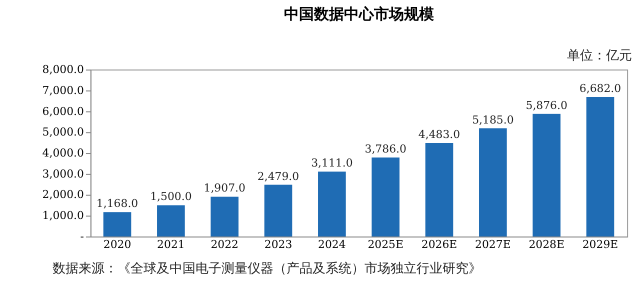  Describe the element at coordinates (359, 13) in the screenshot. I see `chart-title: 中国数据中心市场规模` at that location.